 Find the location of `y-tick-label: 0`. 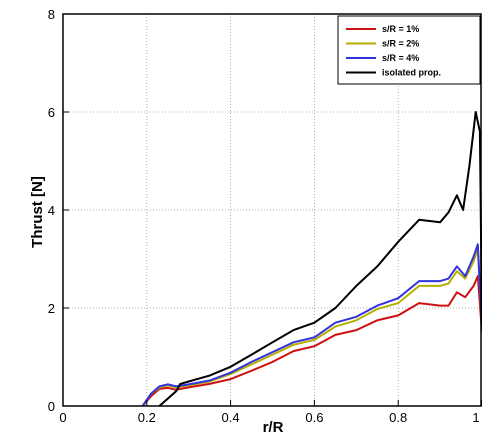

y-tick-label: 0 is located at coordinates (51, 406).